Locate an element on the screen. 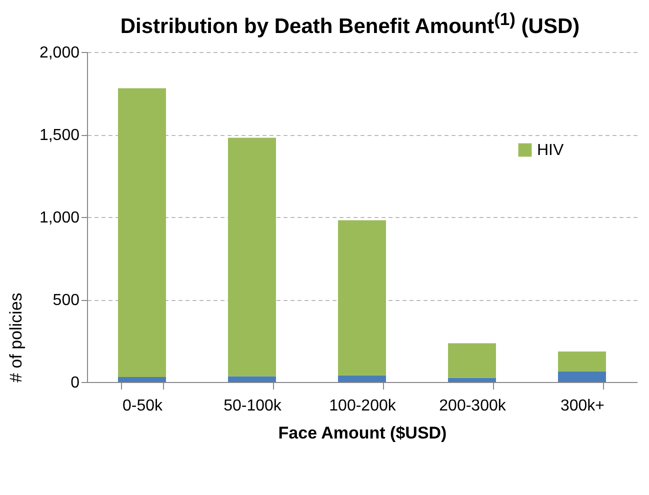  x-tick-label: 50-100k is located at coordinates (253, 406).